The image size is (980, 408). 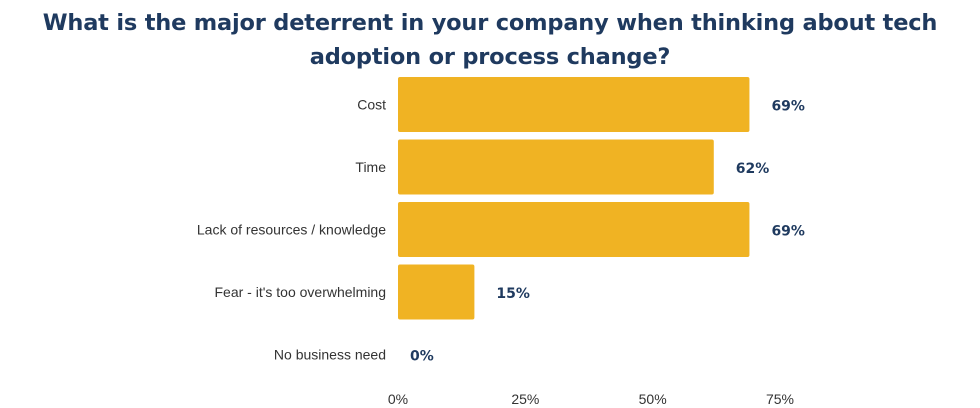 I want to click on category-label-0: Cost, so click(x=371, y=105).